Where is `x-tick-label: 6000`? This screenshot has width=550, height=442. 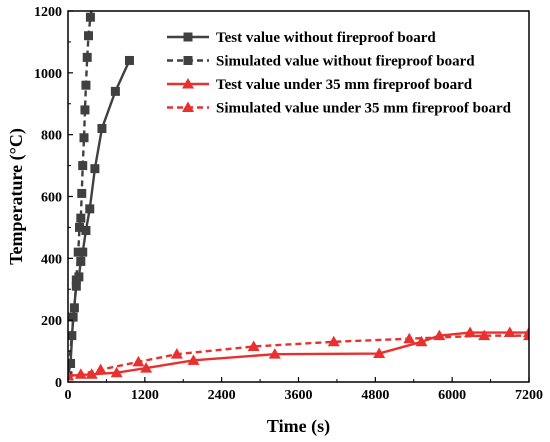 x-tick-label: 6000 is located at coordinates (452, 395).